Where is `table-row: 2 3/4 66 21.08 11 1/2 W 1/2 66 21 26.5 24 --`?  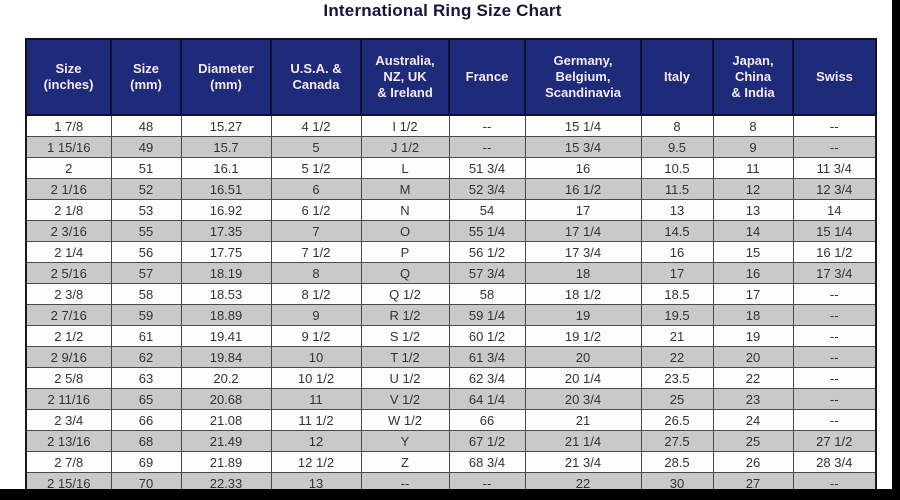 table-row: 2 3/4 66 21.08 11 1/2 W 1/2 66 21 26.5 24 -- is located at coordinates (451, 420).